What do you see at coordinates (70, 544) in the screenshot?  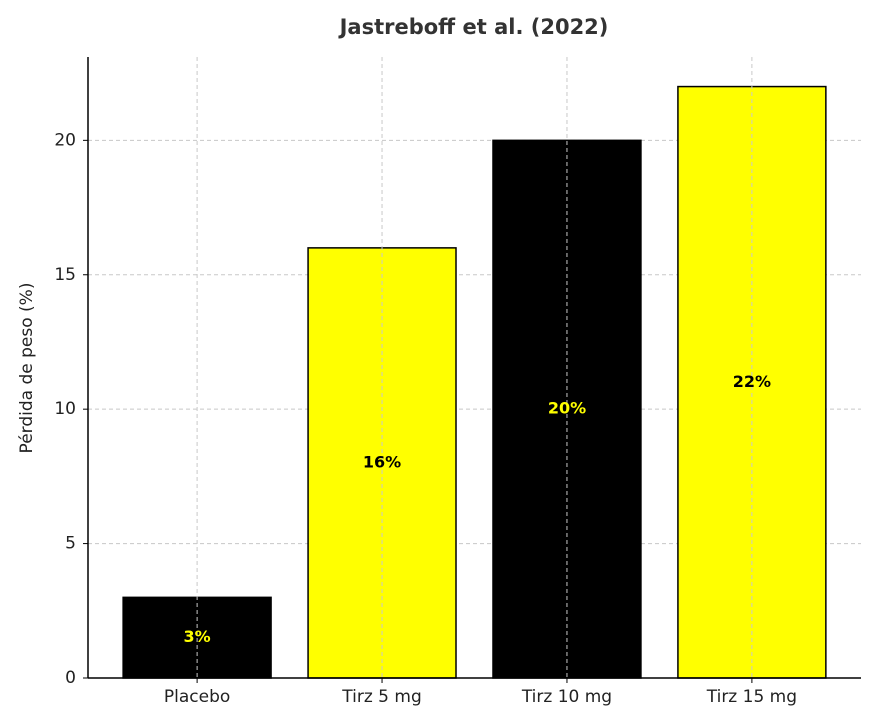 I see `y-tick-label: 5` at bounding box center [70, 544].